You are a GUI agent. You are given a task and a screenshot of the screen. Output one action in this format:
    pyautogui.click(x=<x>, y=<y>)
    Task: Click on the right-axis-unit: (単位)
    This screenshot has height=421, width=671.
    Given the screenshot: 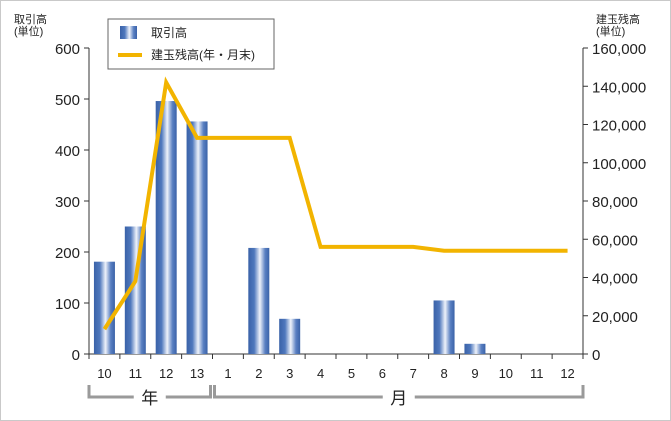 What is the action you would take?
    pyautogui.click(x=610, y=31)
    